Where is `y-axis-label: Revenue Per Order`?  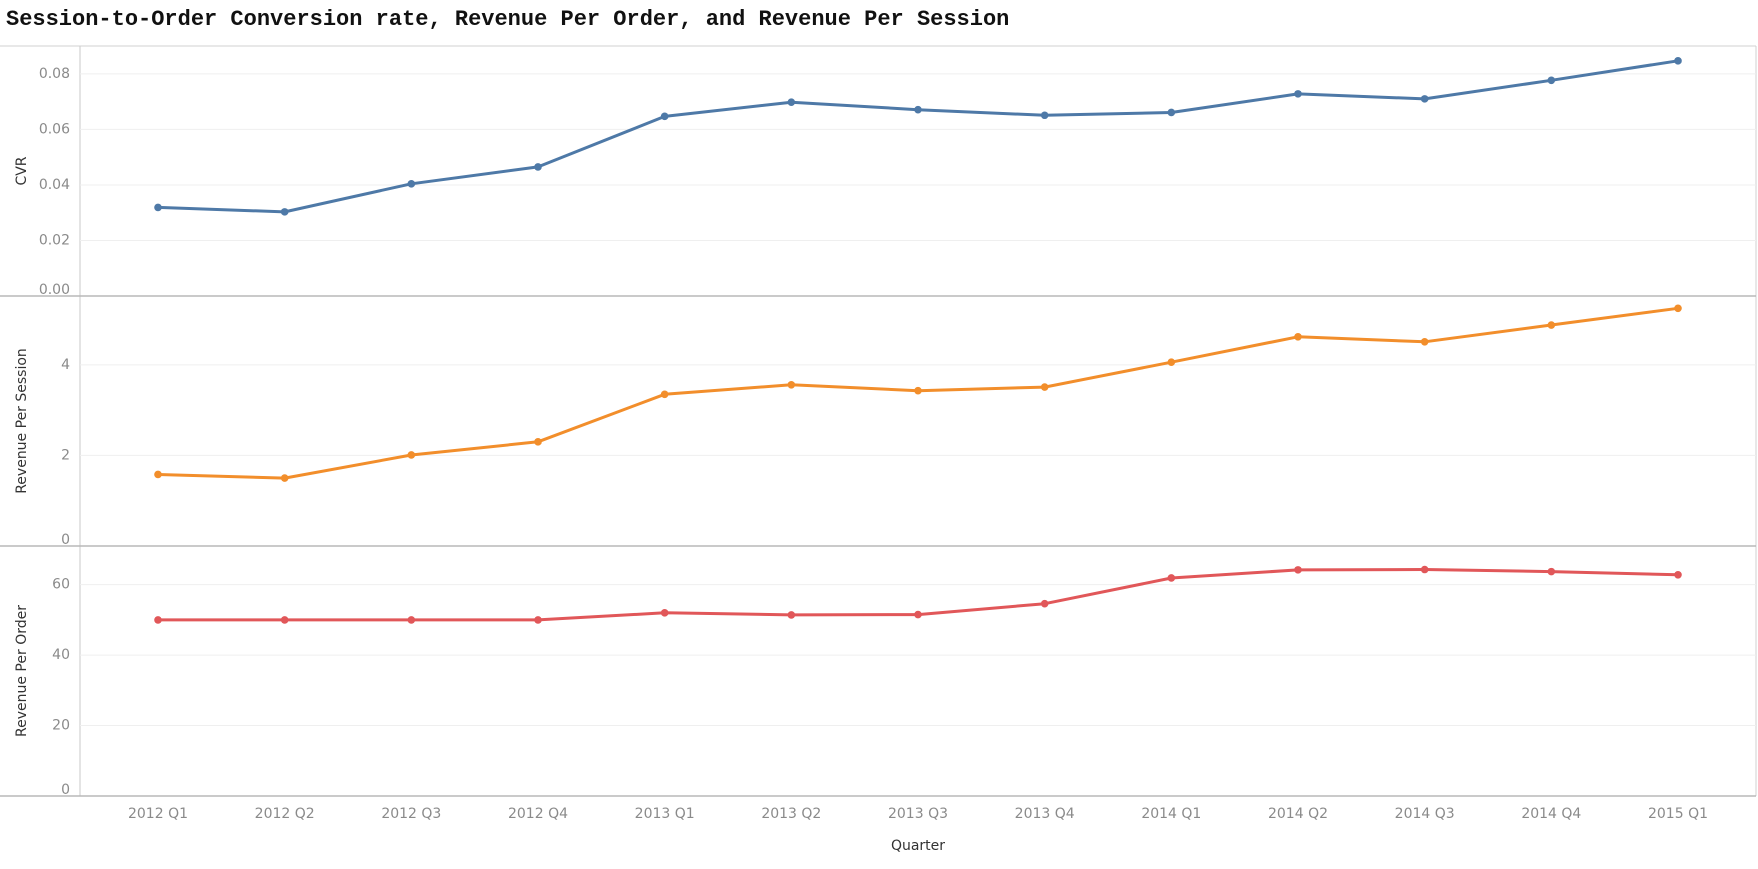
y-axis-label: Revenue Per Order is located at coordinates (22, 671).